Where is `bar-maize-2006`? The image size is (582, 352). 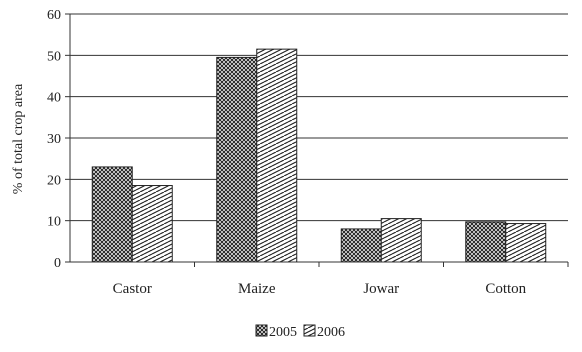 bar-maize-2006 is located at coordinates (277, 155).